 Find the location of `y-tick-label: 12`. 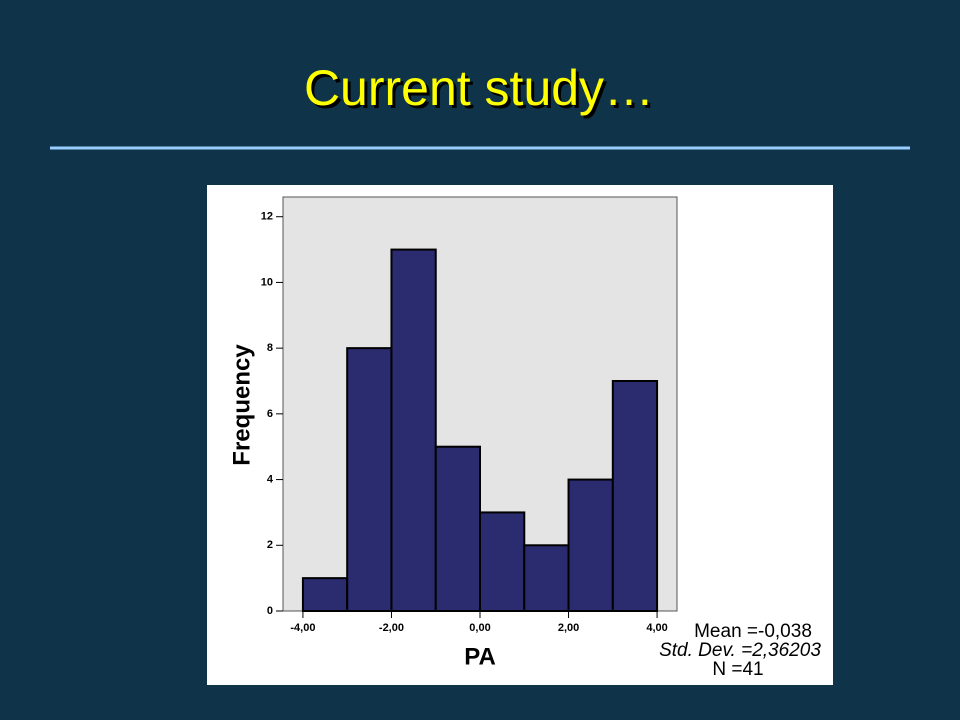

y-tick-label: 12 is located at coordinates (267, 217).